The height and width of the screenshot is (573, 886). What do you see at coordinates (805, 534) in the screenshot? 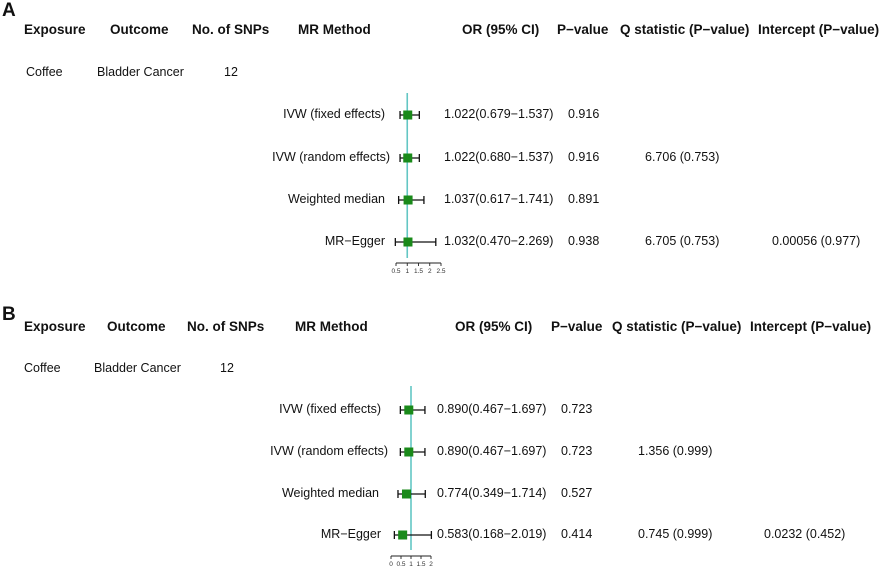
I see `intercept-value: 0.0232 (0.452)` at bounding box center [805, 534].